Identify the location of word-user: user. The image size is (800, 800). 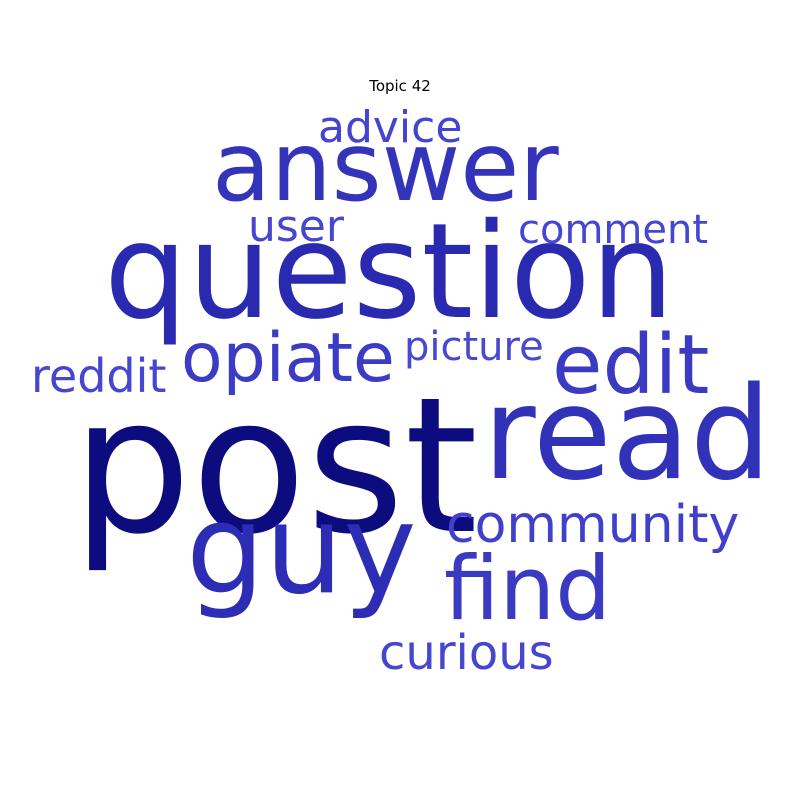
(296, 227).